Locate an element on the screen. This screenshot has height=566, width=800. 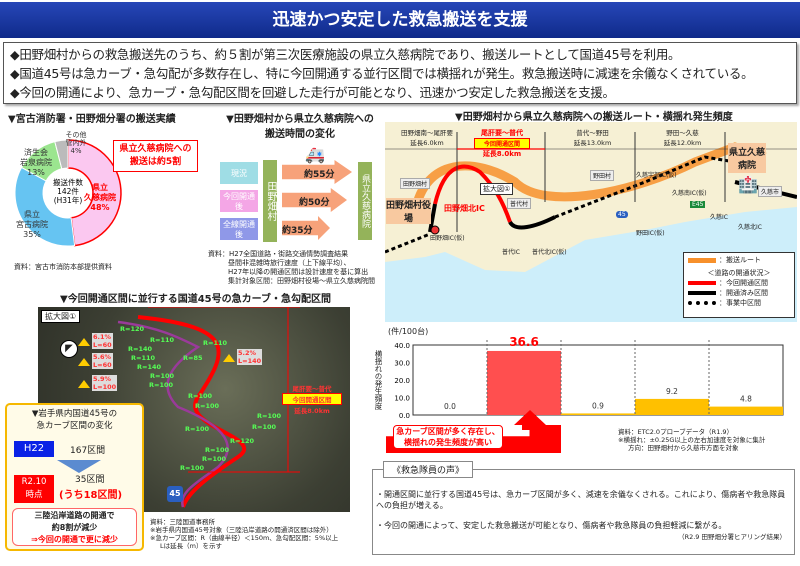
source-line: ※横揺れ：±0.25G以上の左右加速度を対象に集計 is located at coordinates (692, 440).